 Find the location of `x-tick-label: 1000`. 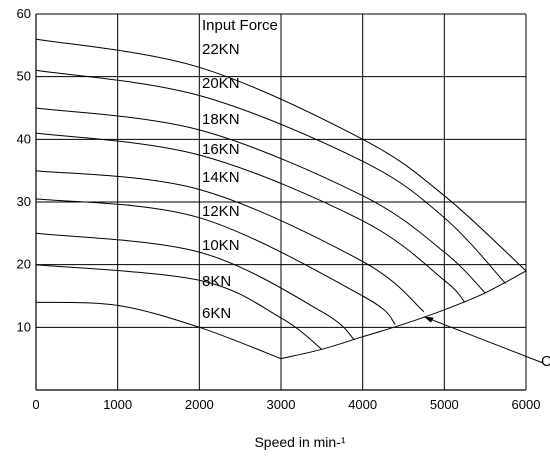

x-tick-label: 1000 is located at coordinates (117, 404).